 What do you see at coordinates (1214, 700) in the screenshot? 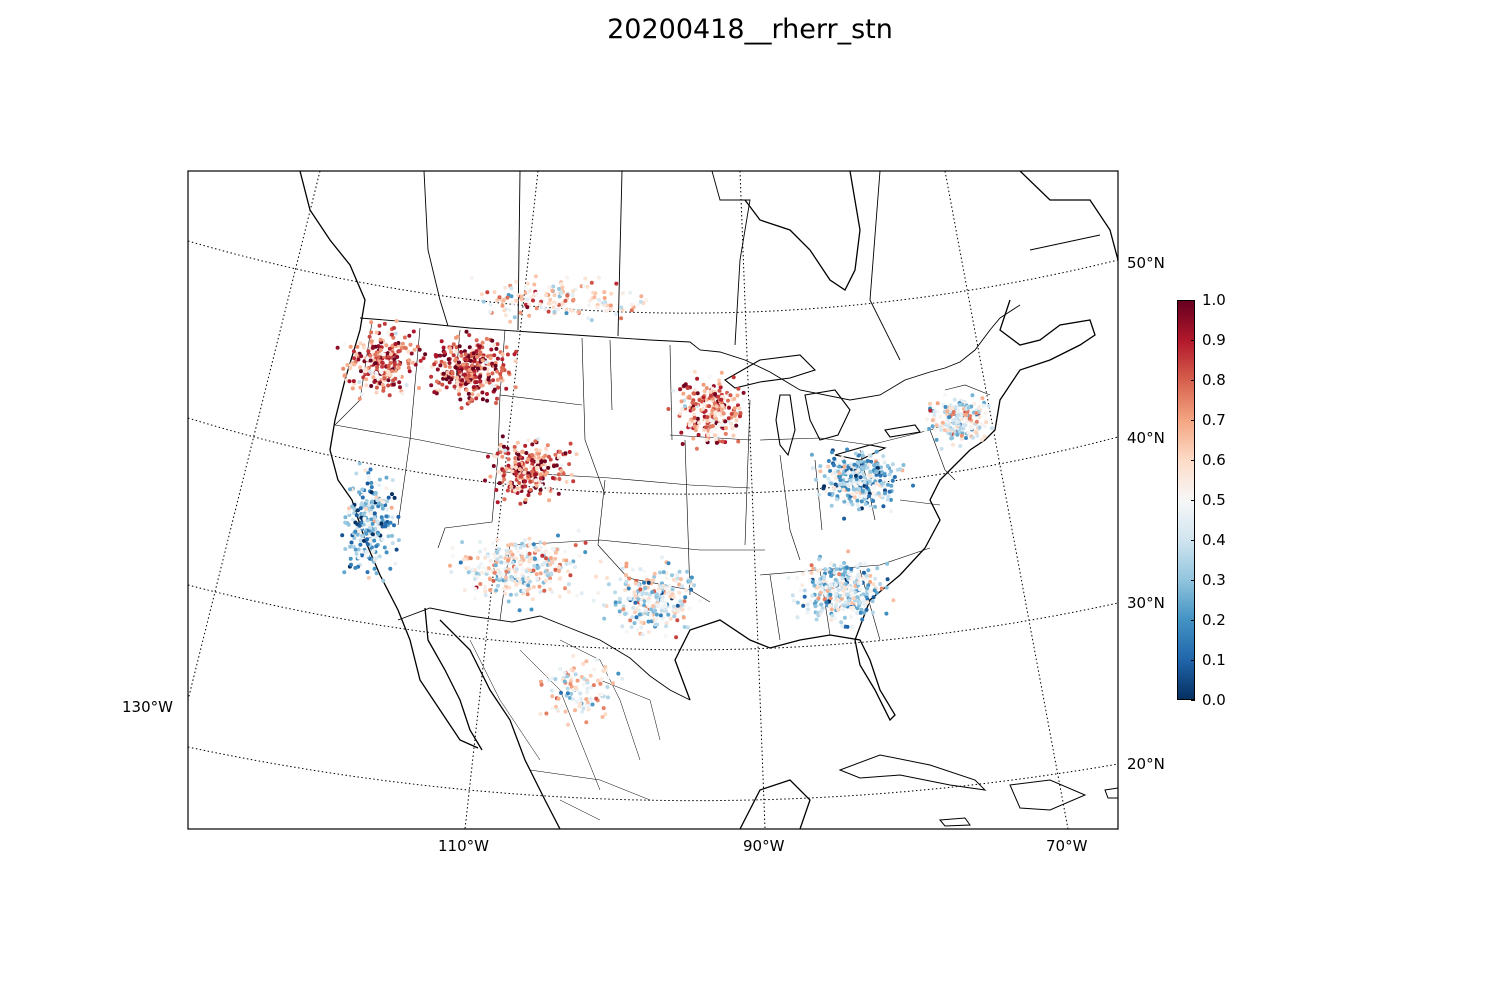
I see `colorbar-tick-label: 0.0` at bounding box center [1214, 700].